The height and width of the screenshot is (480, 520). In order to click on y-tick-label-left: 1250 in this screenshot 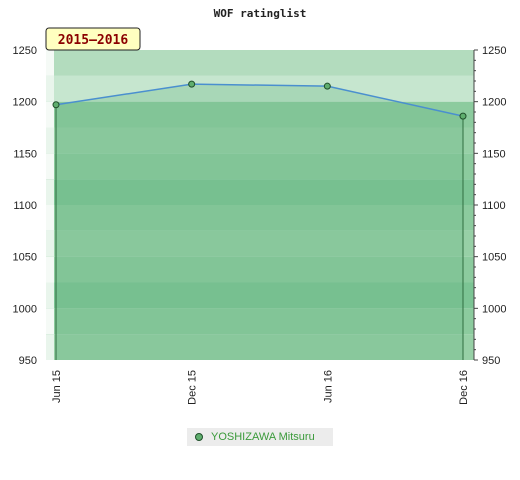, I will do `click(25, 51)`.